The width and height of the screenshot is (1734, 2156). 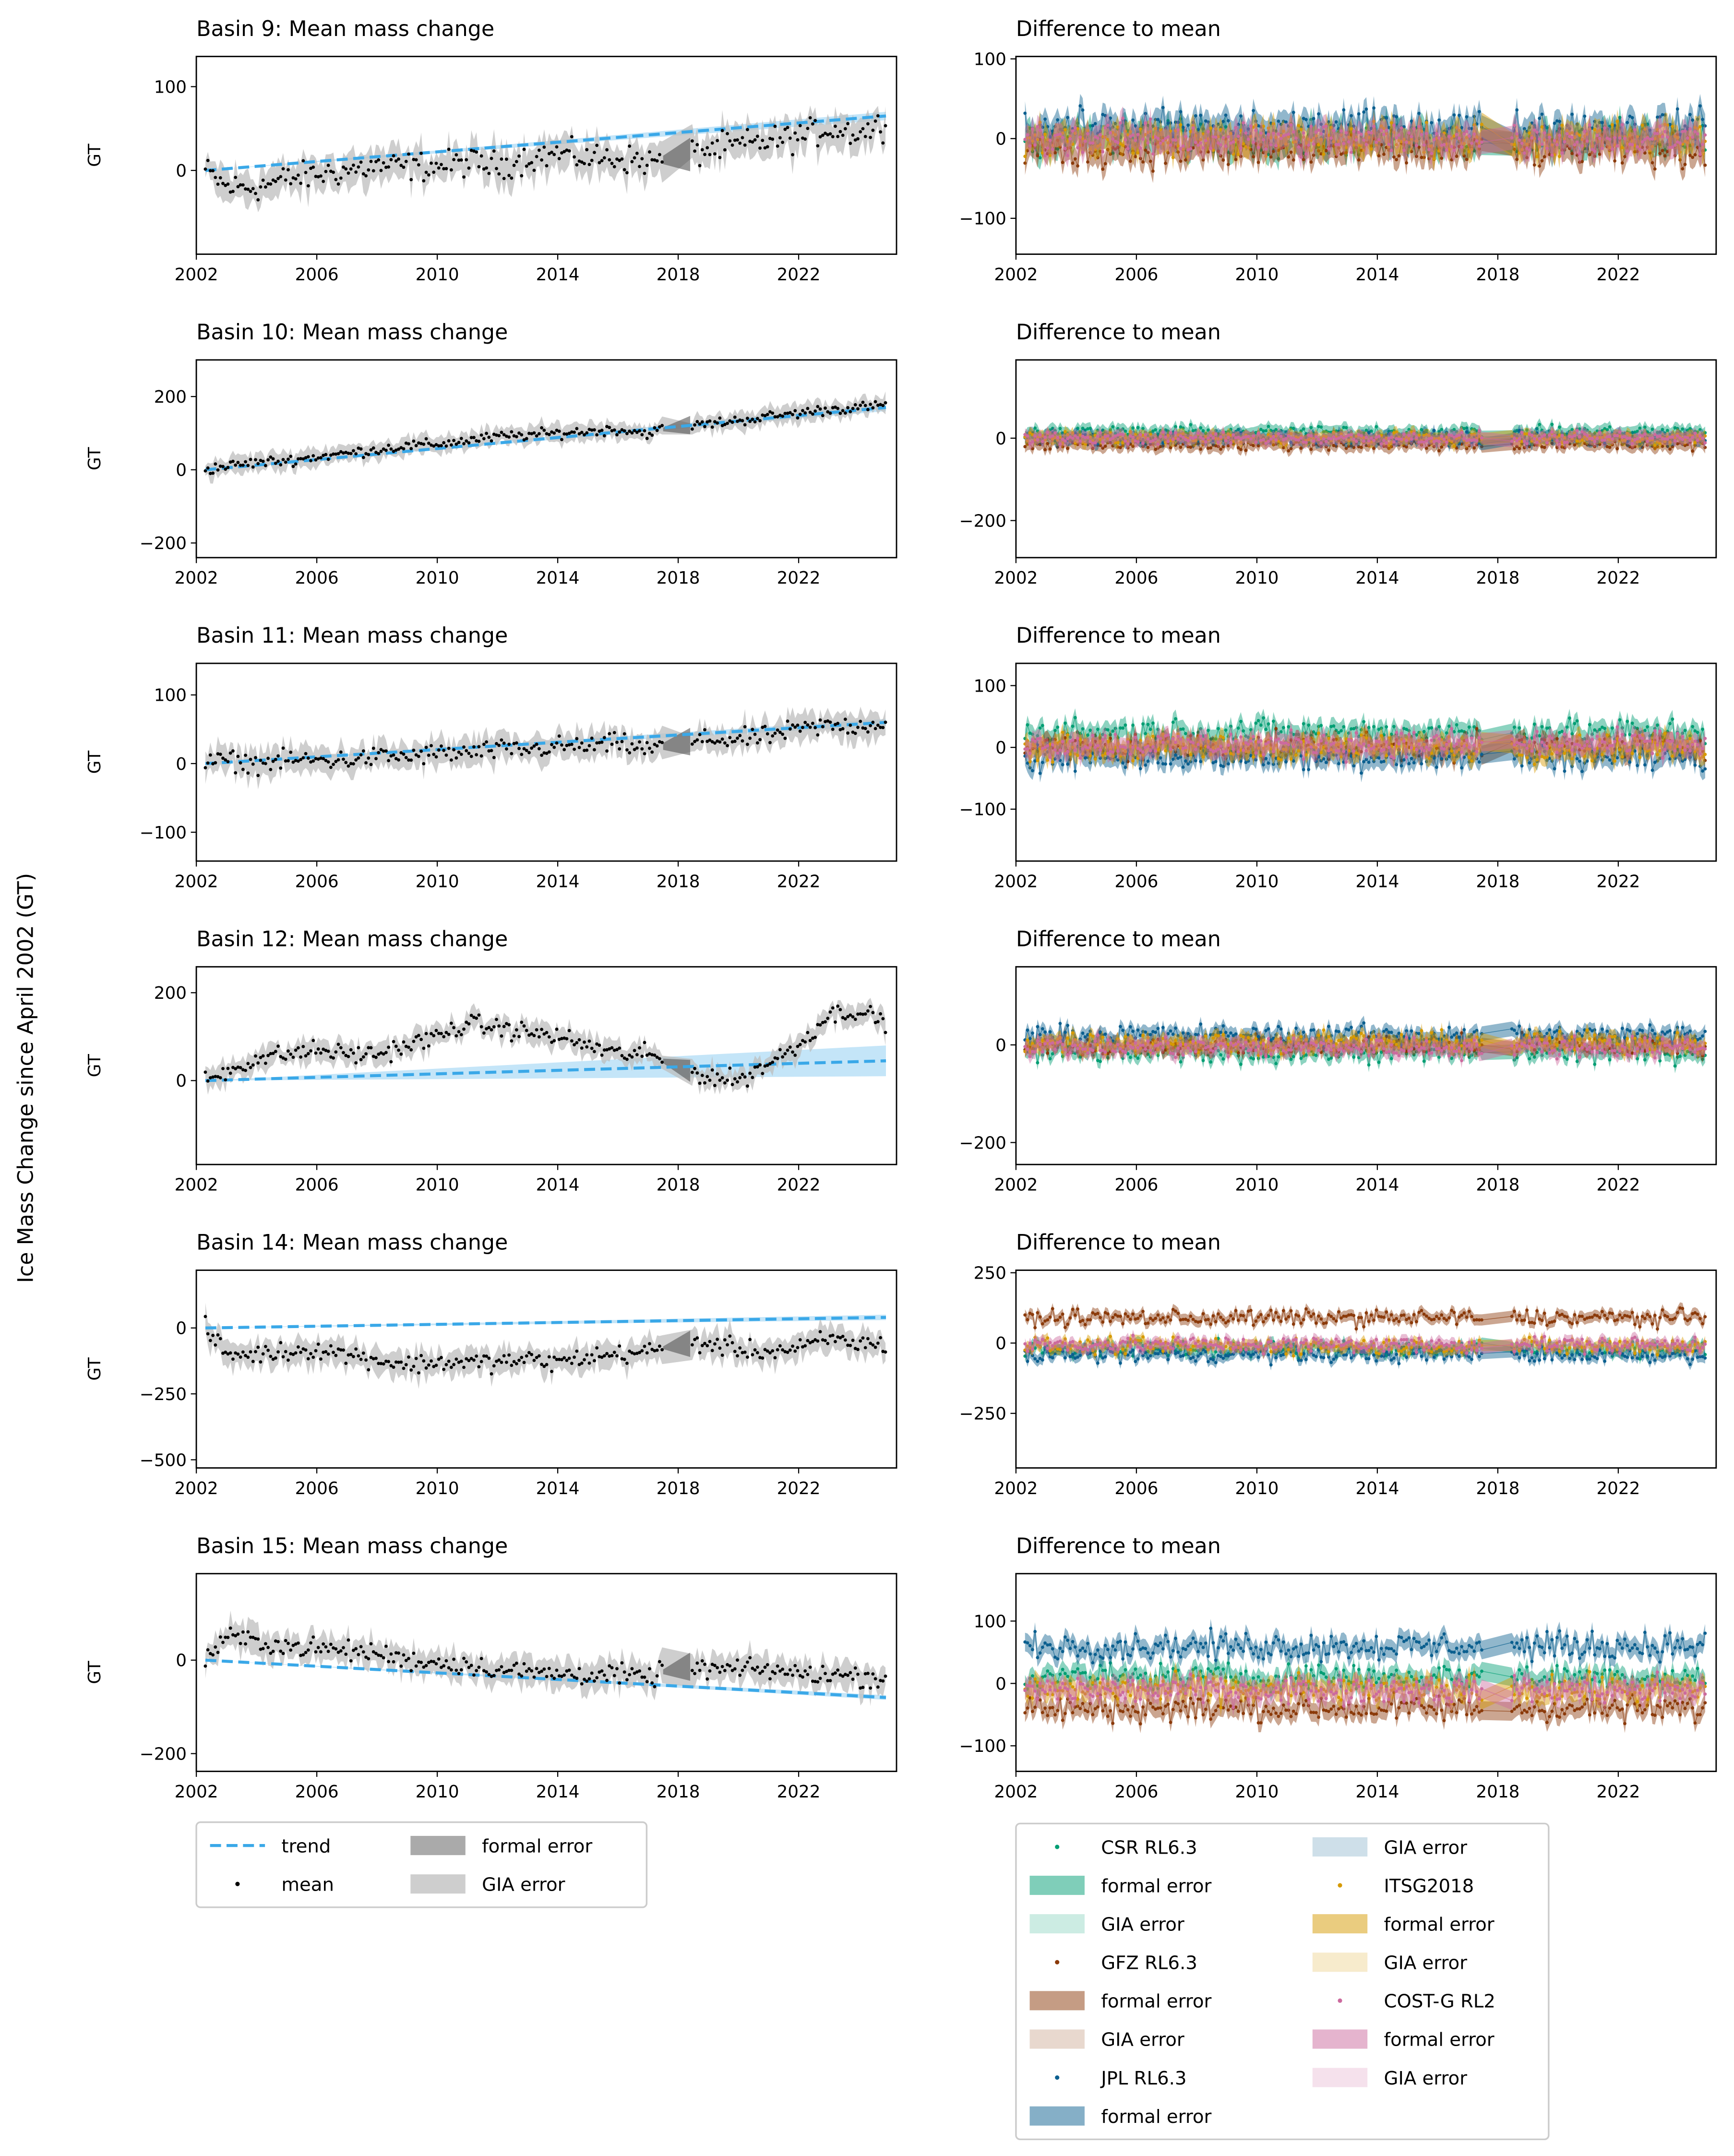 What do you see at coordinates (352, 332) in the screenshot?
I see `panel-title: Basin 10: Mean mass change` at bounding box center [352, 332].